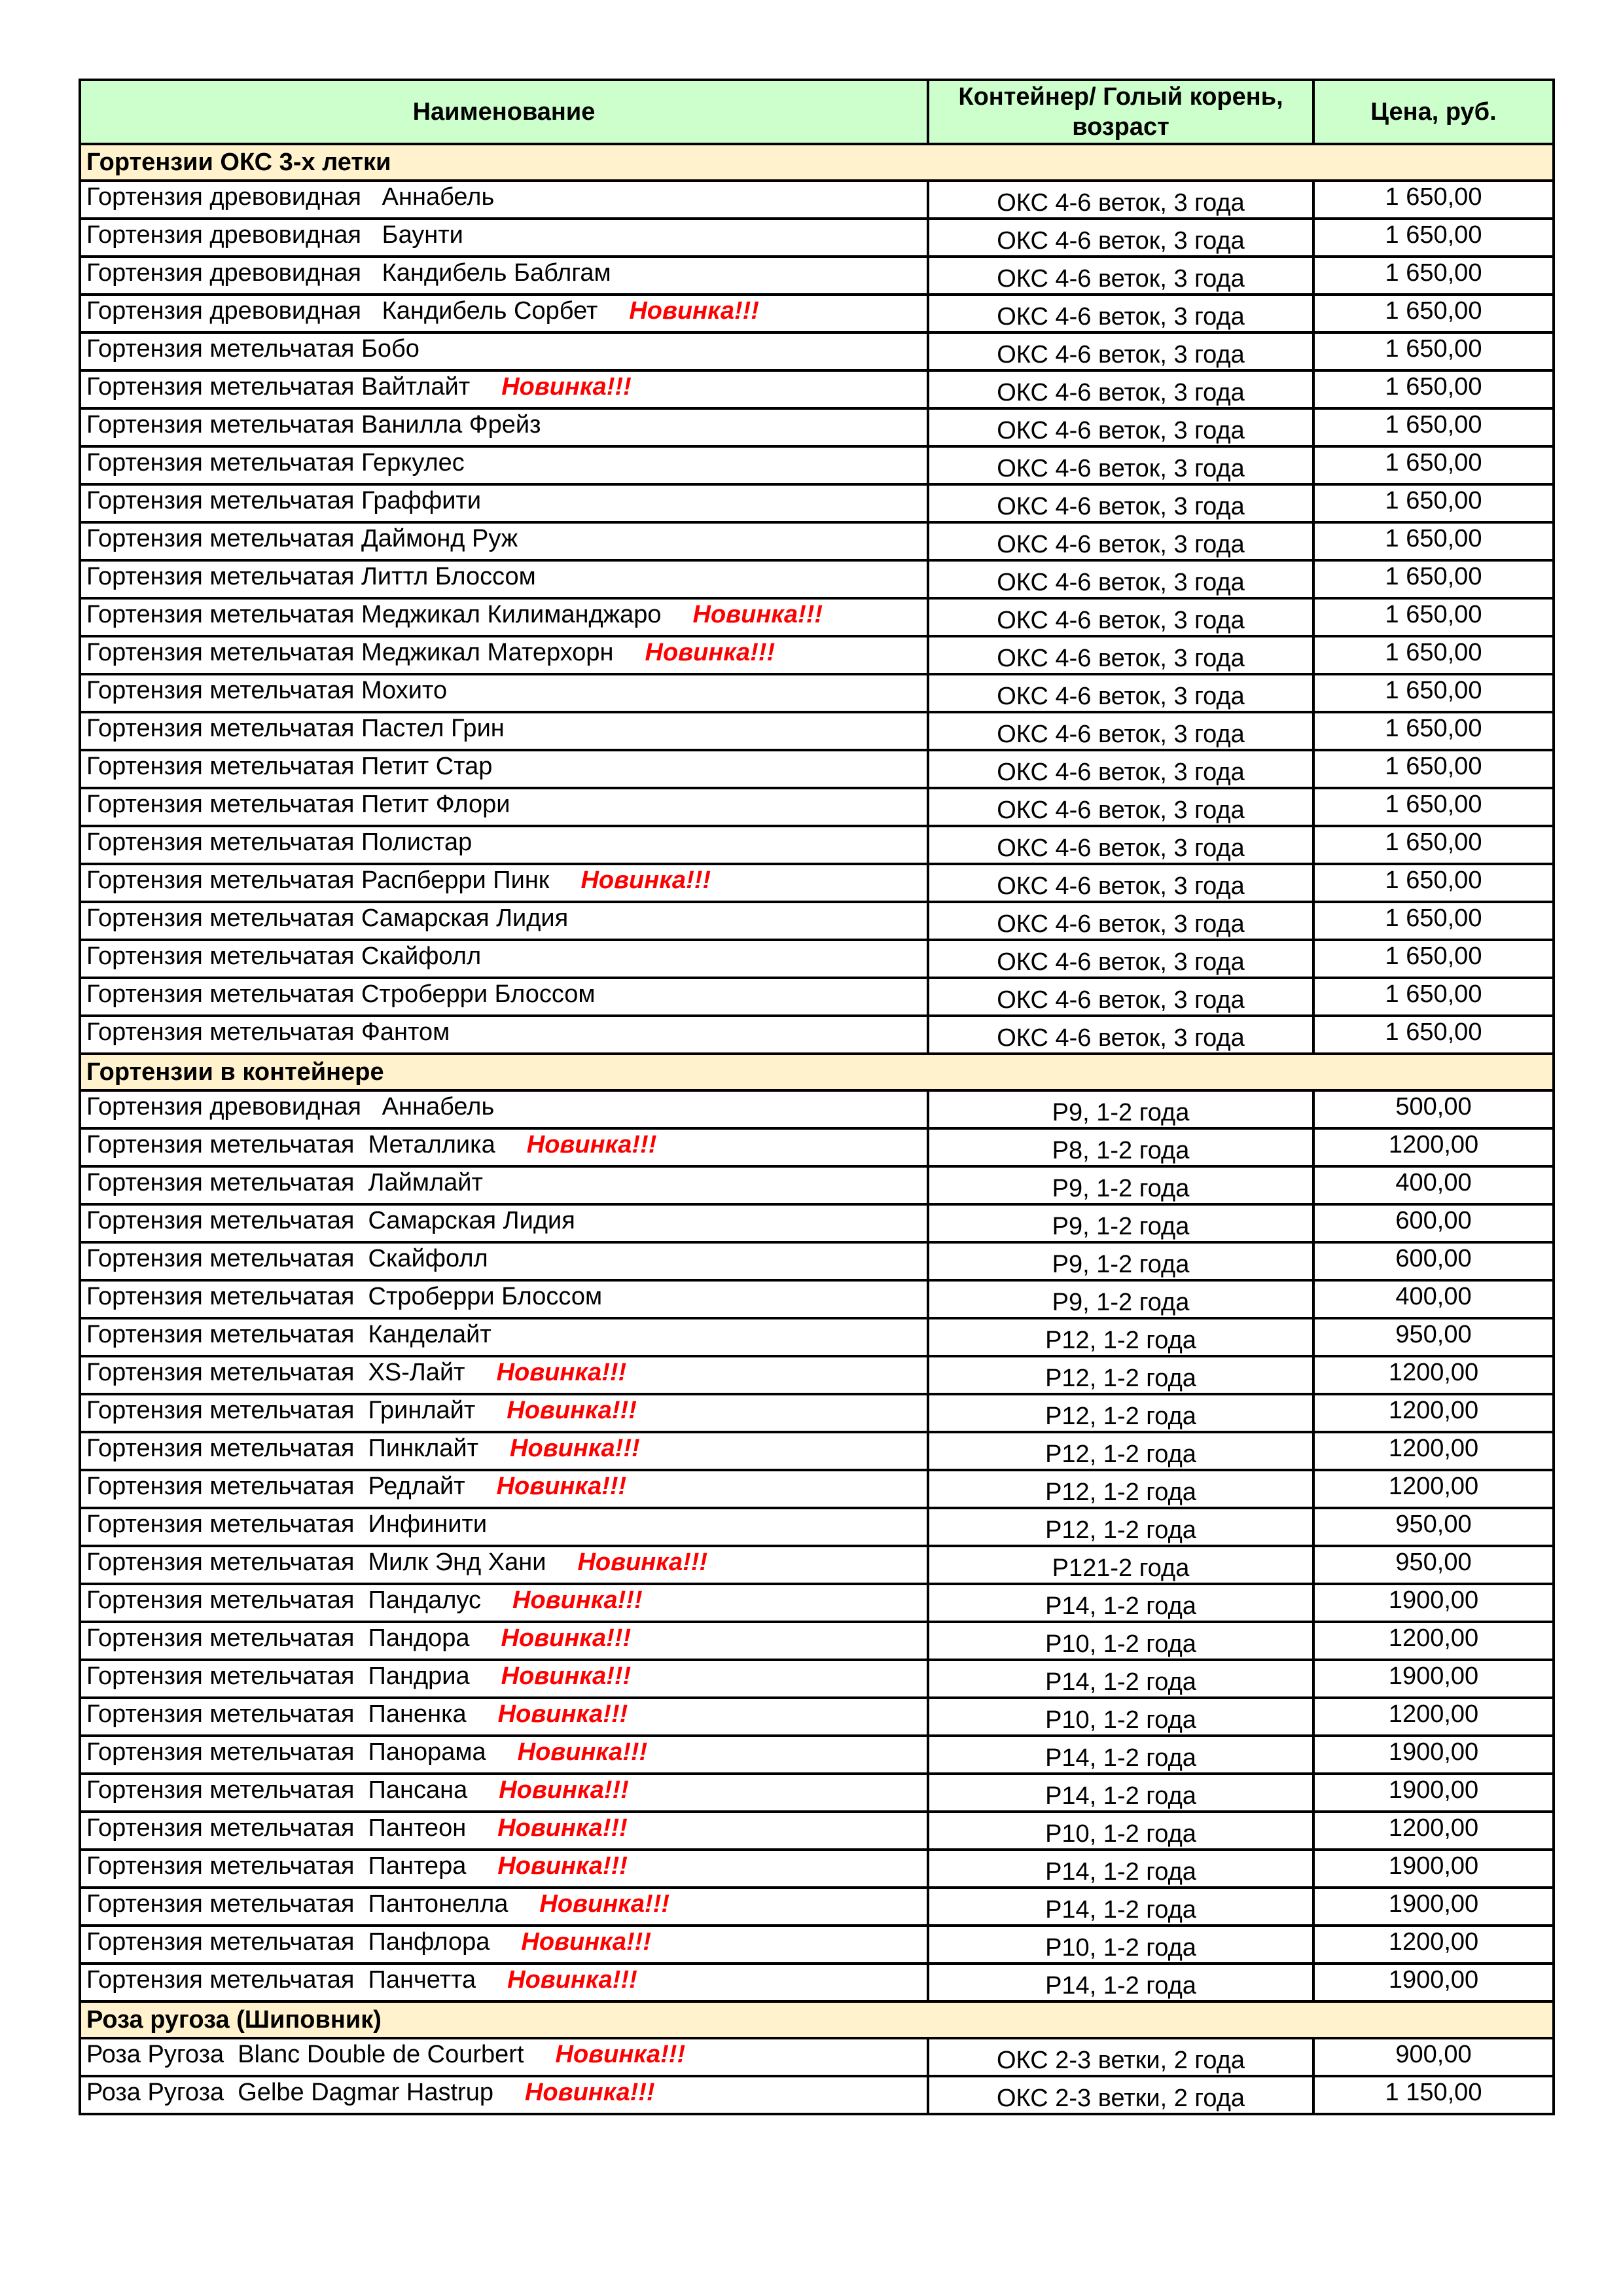 The width and height of the screenshot is (1623, 2296). What do you see at coordinates (288, 1942) in the screenshot?
I see `product-name: Гортензия метельчатая Панфлора` at bounding box center [288, 1942].